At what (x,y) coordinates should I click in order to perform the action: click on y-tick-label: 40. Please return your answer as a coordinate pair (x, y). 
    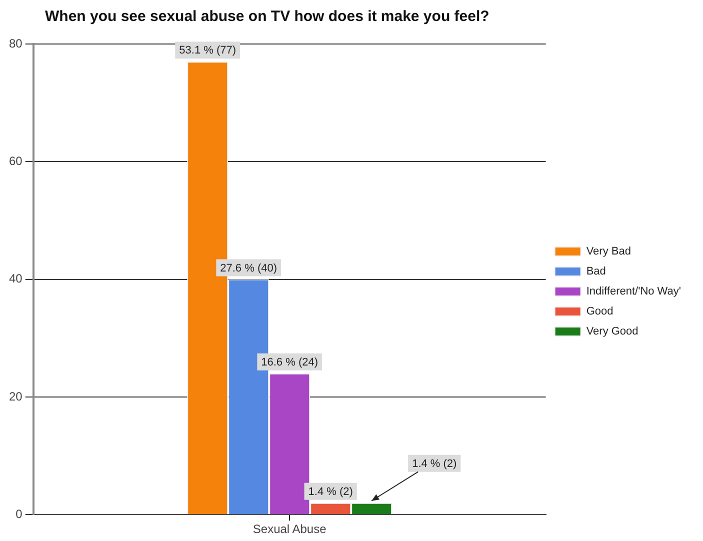
    Looking at the image, I should click on (15, 279).